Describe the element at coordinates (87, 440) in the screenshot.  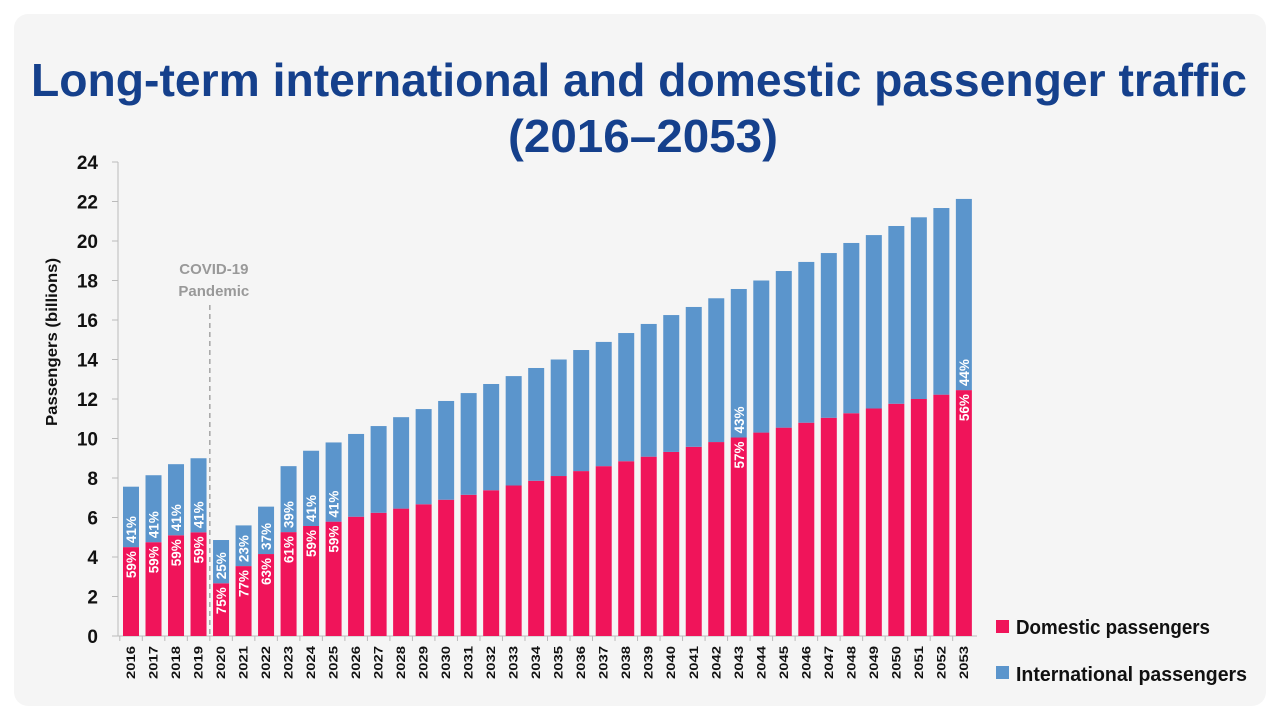
I see `y-tick-label: 10` at that location.